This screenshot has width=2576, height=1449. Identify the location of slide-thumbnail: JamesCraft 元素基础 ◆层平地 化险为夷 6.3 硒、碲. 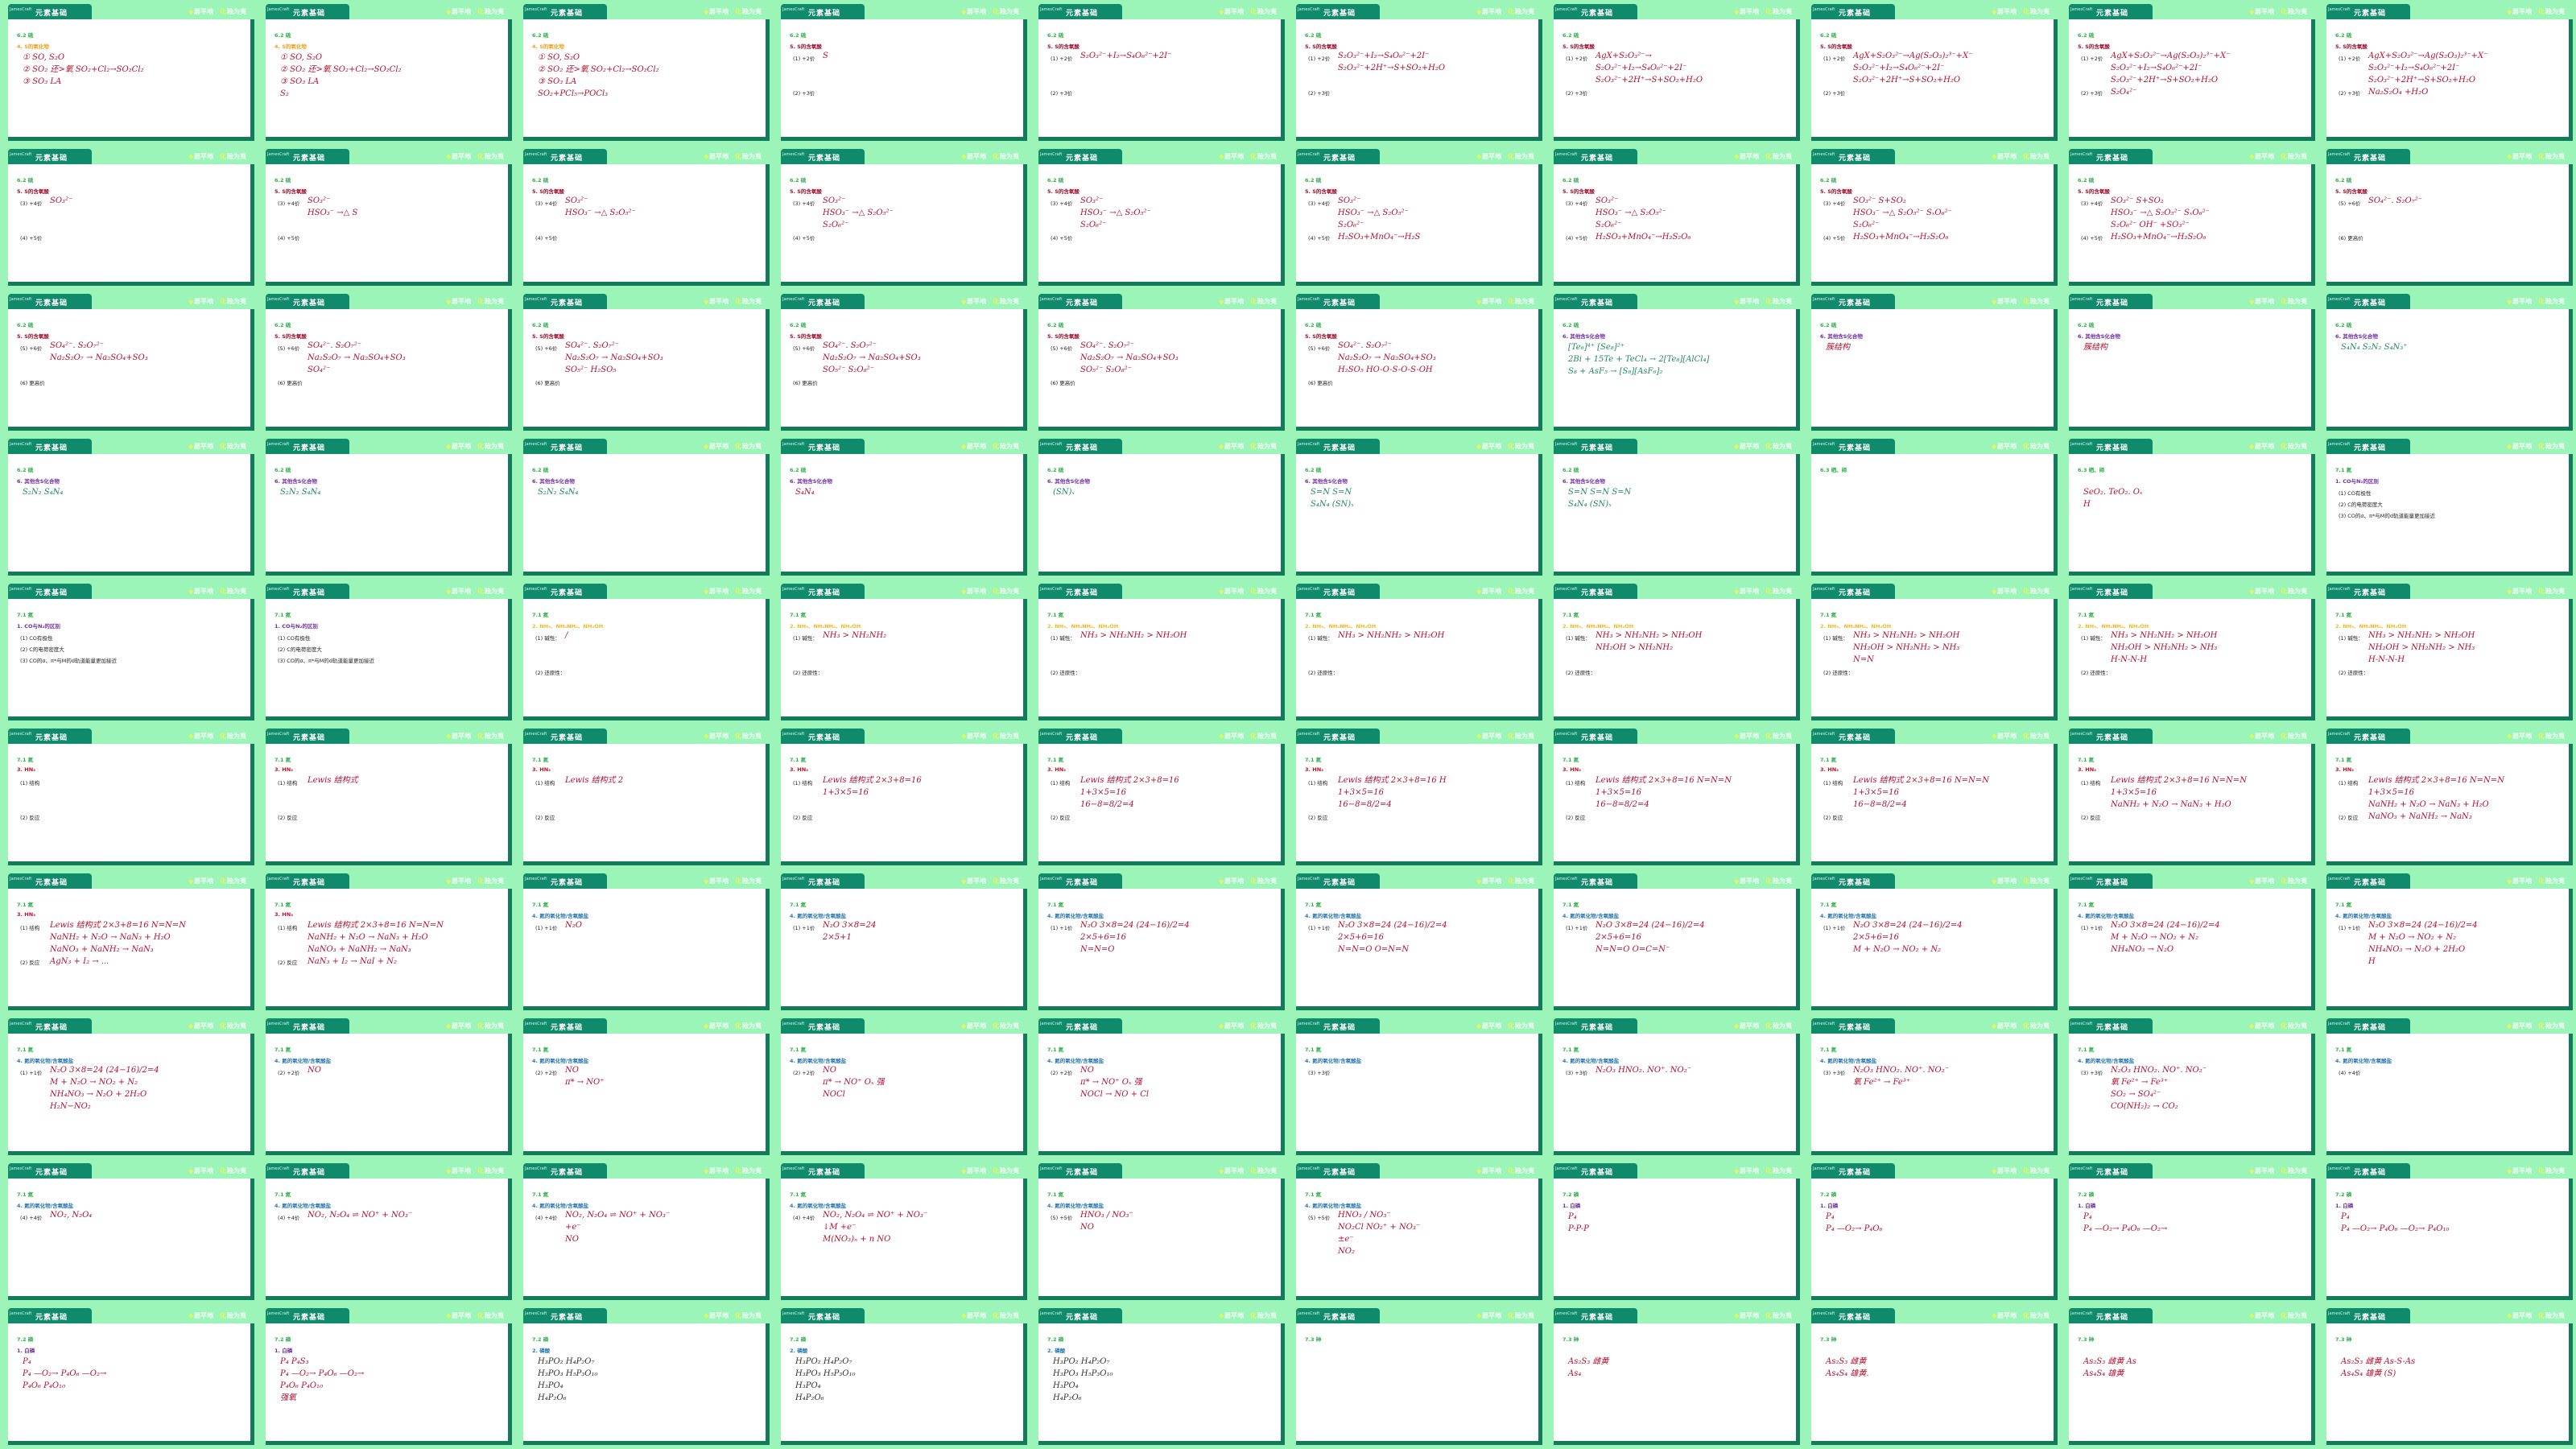
(1932, 507).